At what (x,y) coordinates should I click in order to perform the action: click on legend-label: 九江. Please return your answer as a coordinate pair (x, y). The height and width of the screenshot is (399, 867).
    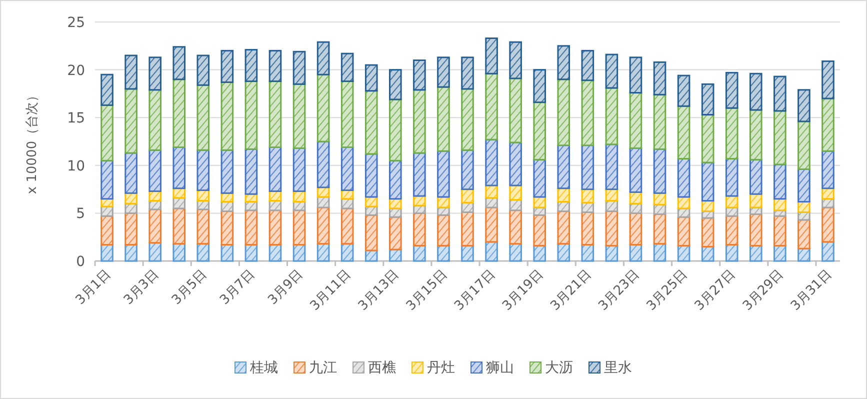
    Looking at the image, I should click on (323, 368).